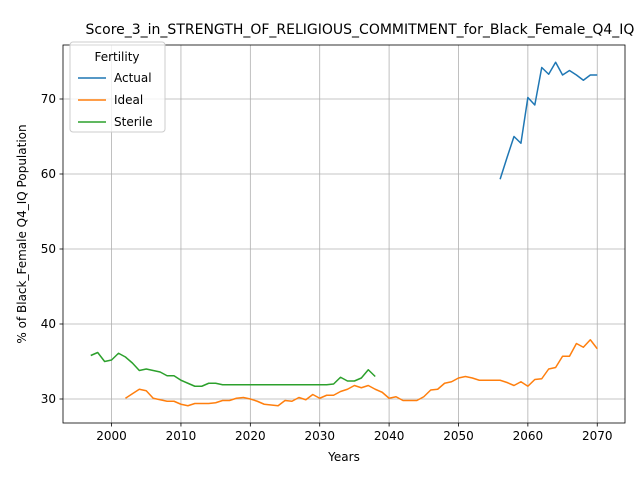 The image size is (640, 480). What do you see at coordinates (128, 100) in the screenshot?
I see `legend-label-ideal: Ideal` at bounding box center [128, 100].